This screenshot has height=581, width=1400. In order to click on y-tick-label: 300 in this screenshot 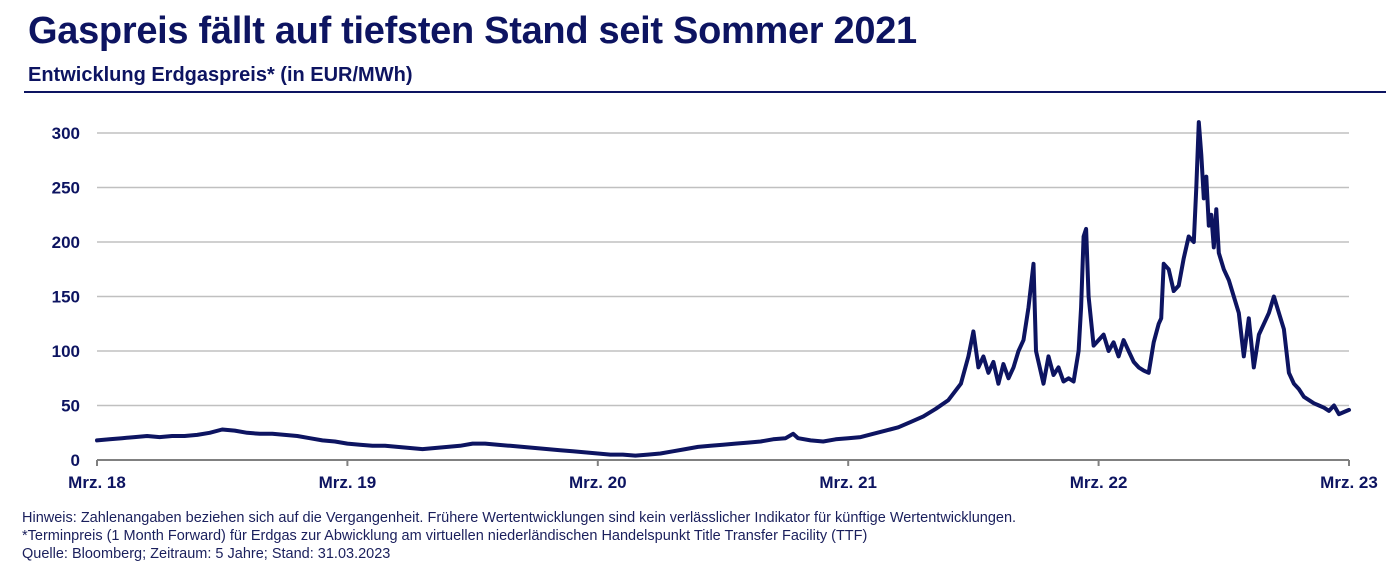, I will do `click(66, 133)`.